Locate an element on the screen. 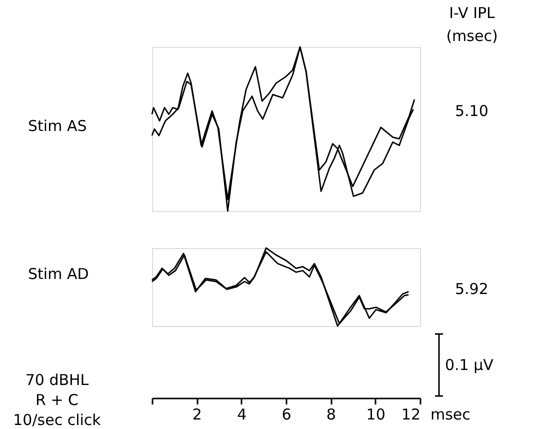  text: 70 dBHL is located at coordinates (57, 380).